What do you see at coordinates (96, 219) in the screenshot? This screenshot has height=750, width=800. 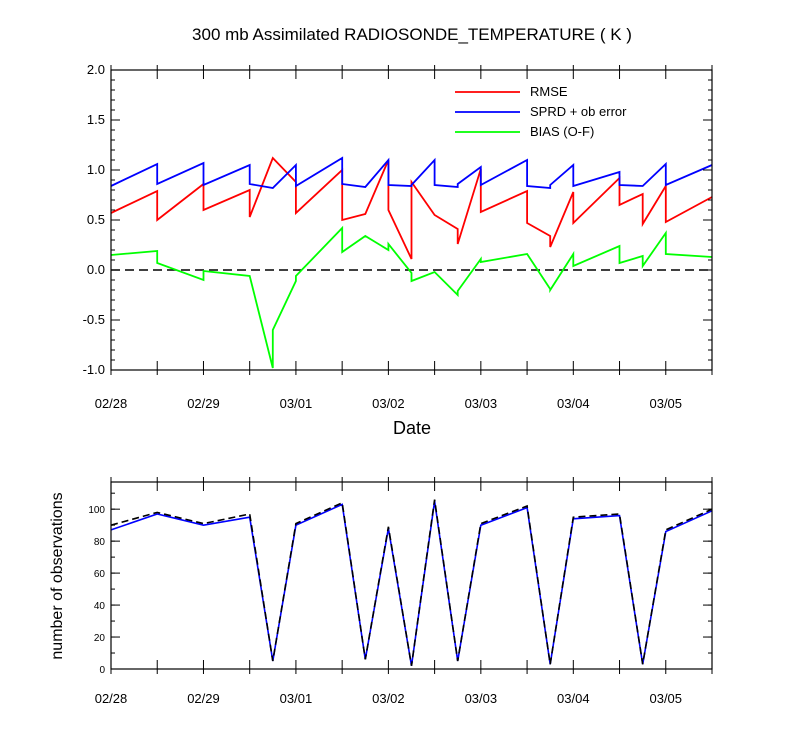 I see `y-tick-label: 0.5` at bounding box center [96, 219].